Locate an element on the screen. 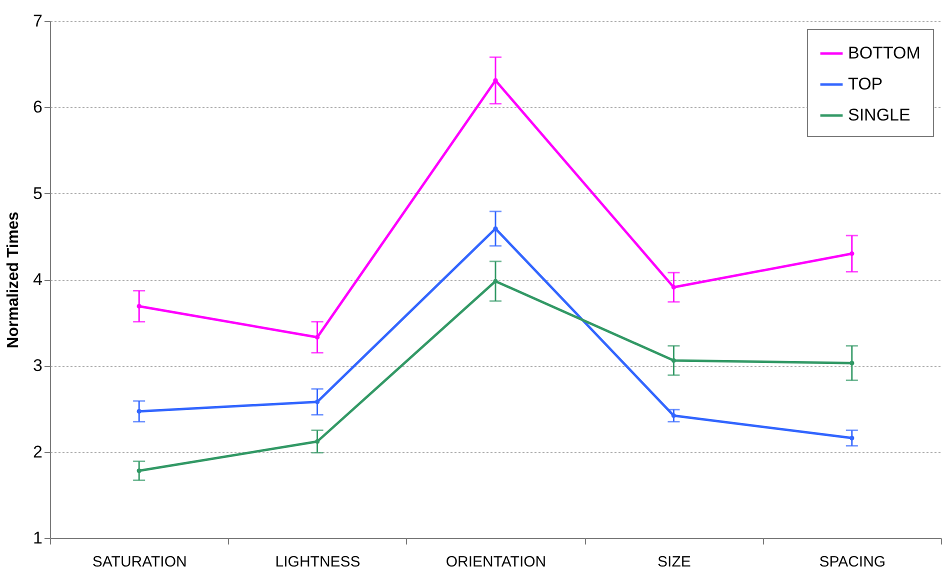 The width and height of the screenshot is (946, 577). x-tick-label: SATURATION is located at coordinates (139, 562).